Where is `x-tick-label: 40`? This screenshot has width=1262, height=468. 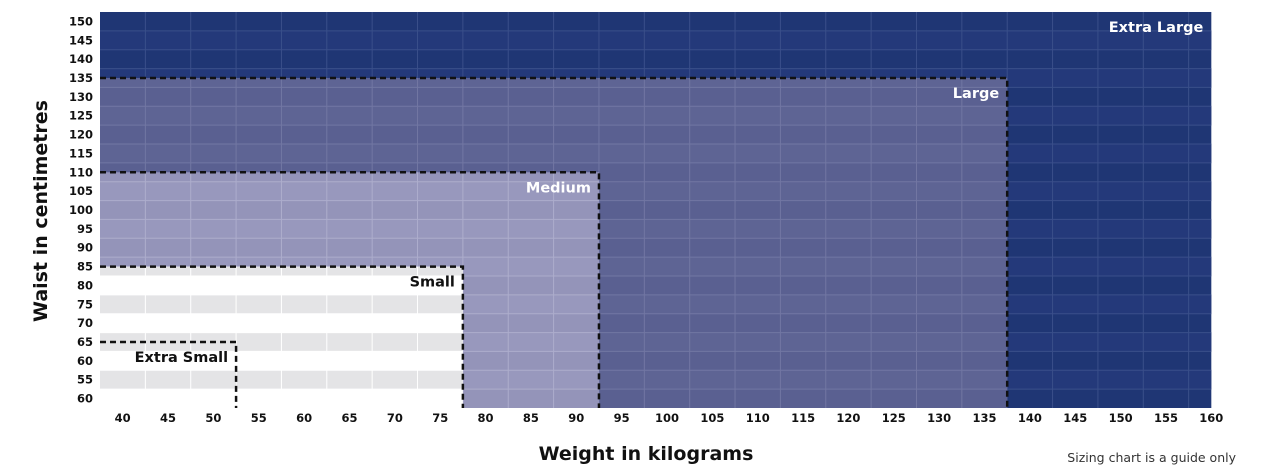
x-tick-label: 40 is located at coordinates (123, 418).